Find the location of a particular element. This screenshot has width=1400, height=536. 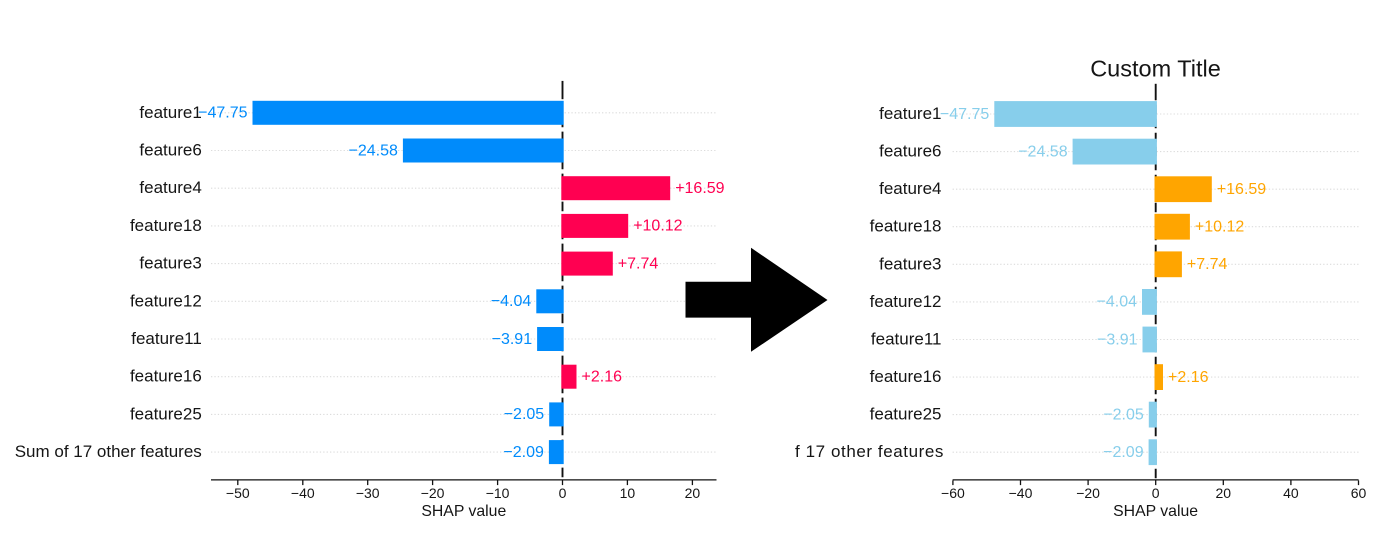

svg-text: −50 is located at coordinates (238, 493).